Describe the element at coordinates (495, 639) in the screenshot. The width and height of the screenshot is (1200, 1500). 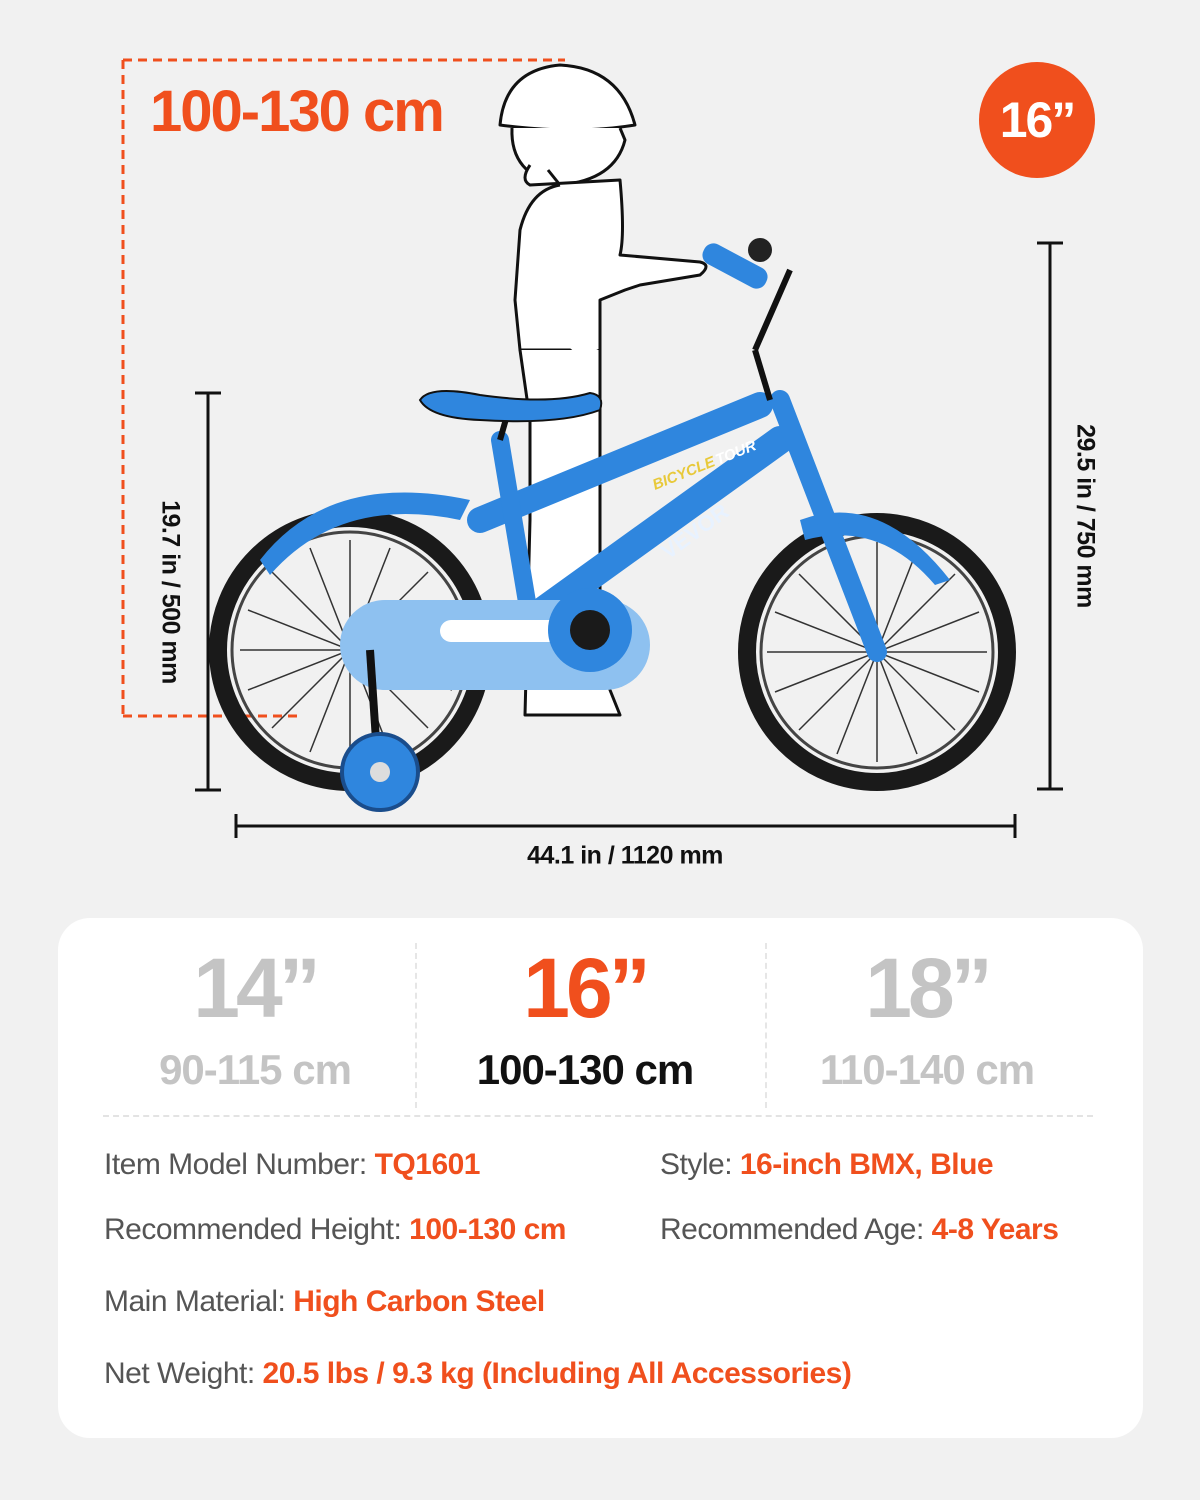
I see `chain-guard` at that location.